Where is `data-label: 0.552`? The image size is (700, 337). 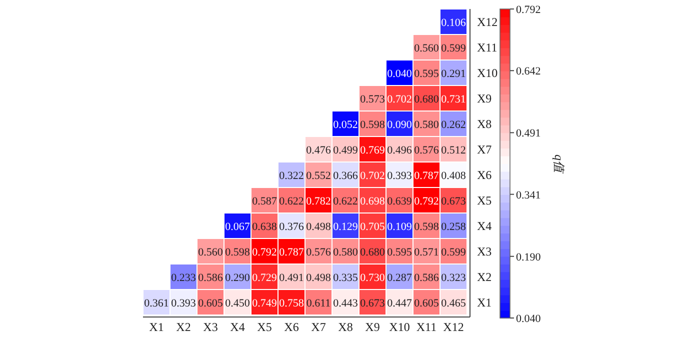
data-label: 0.552 is located at coordinates (318, 176).